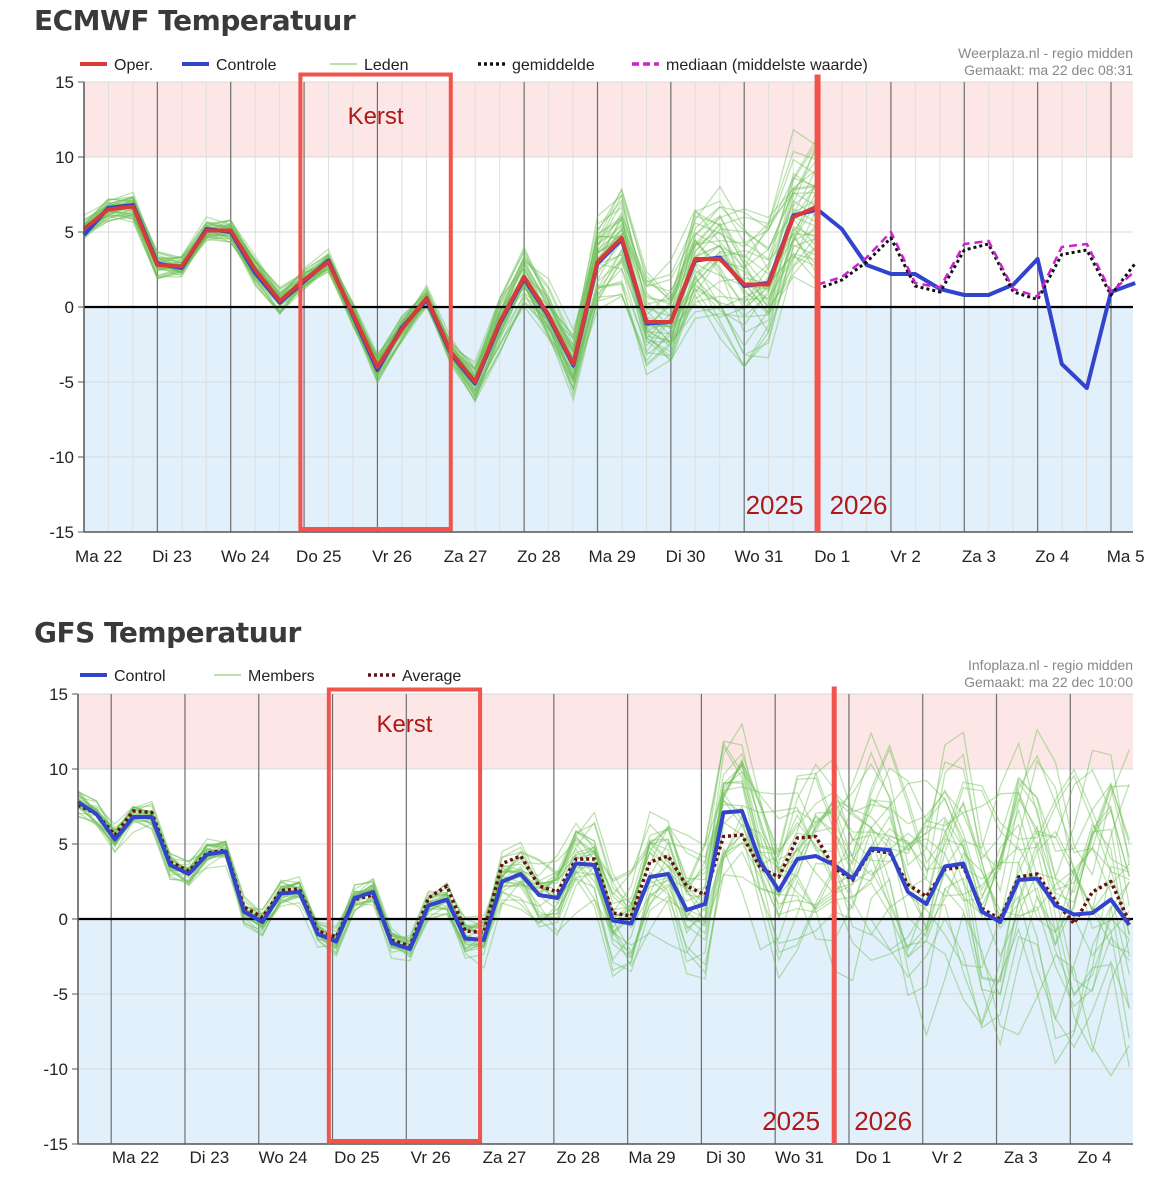  What do you see at coordinates (767, 65) in the screenshot?
I see `ecmwf-legend-label: mediaan (middelste waarde)` at bounding box center [767, 65].